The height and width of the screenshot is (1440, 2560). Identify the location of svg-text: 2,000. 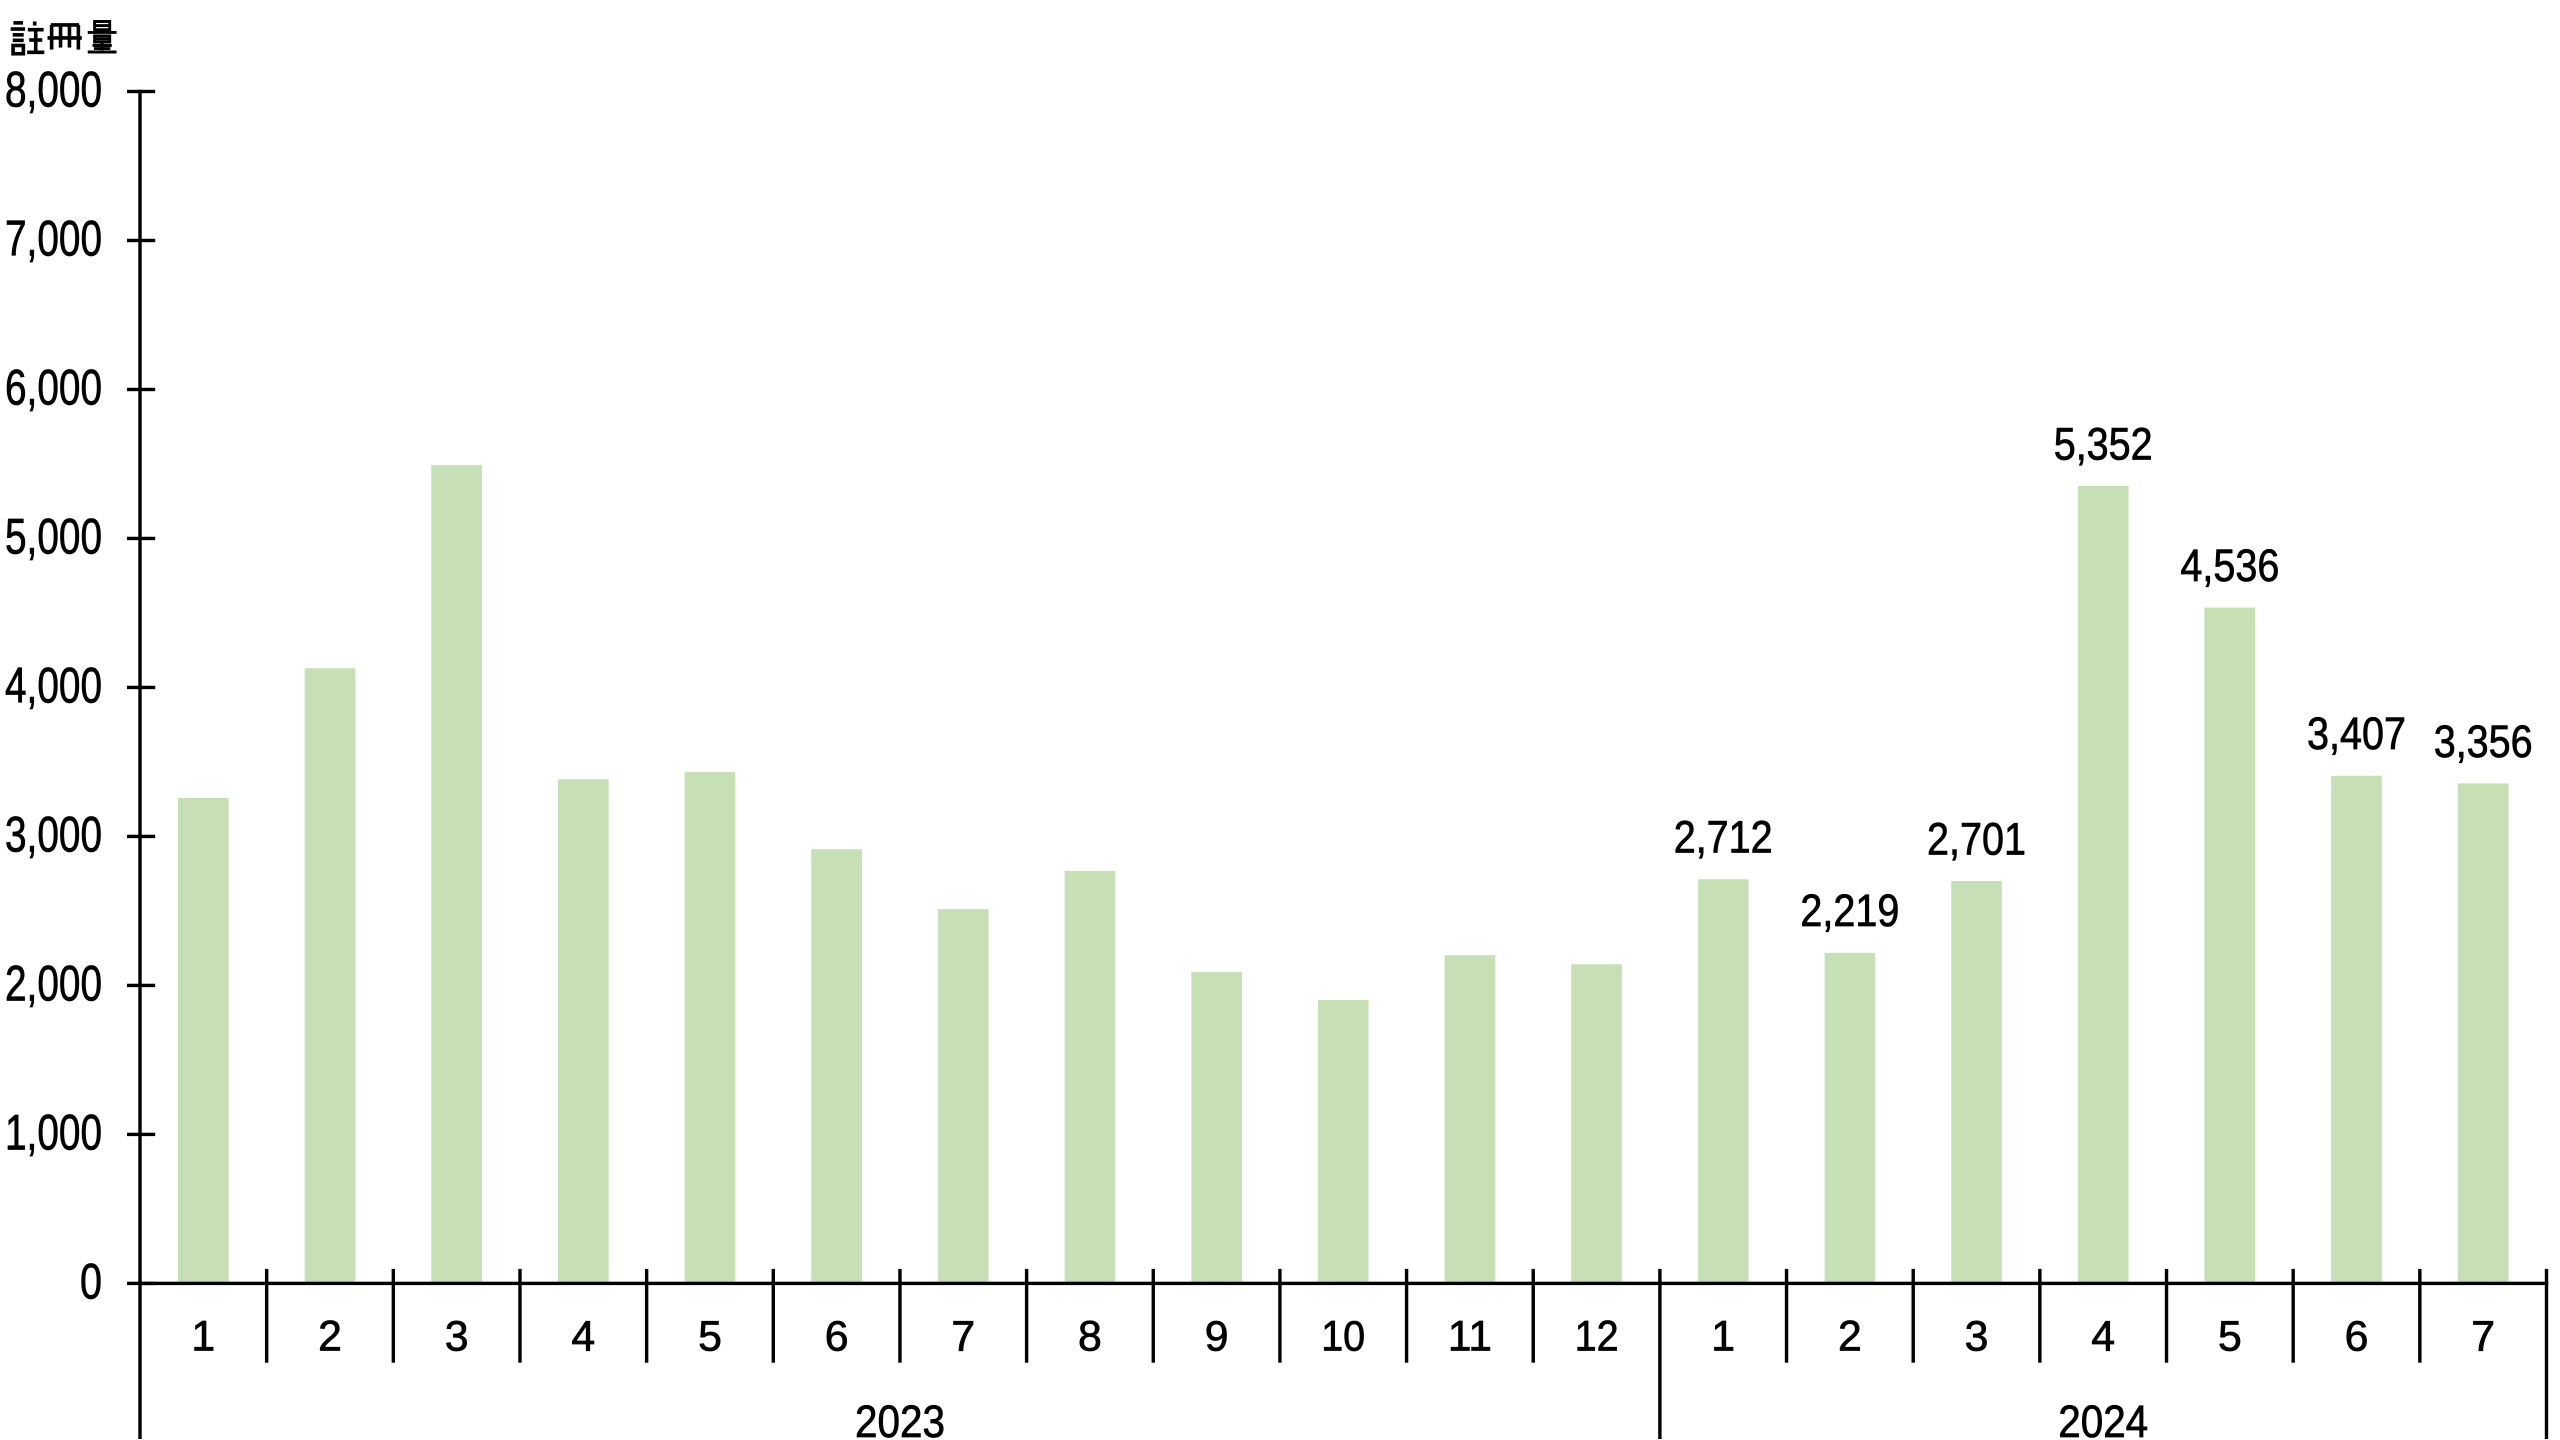
(53, 984).